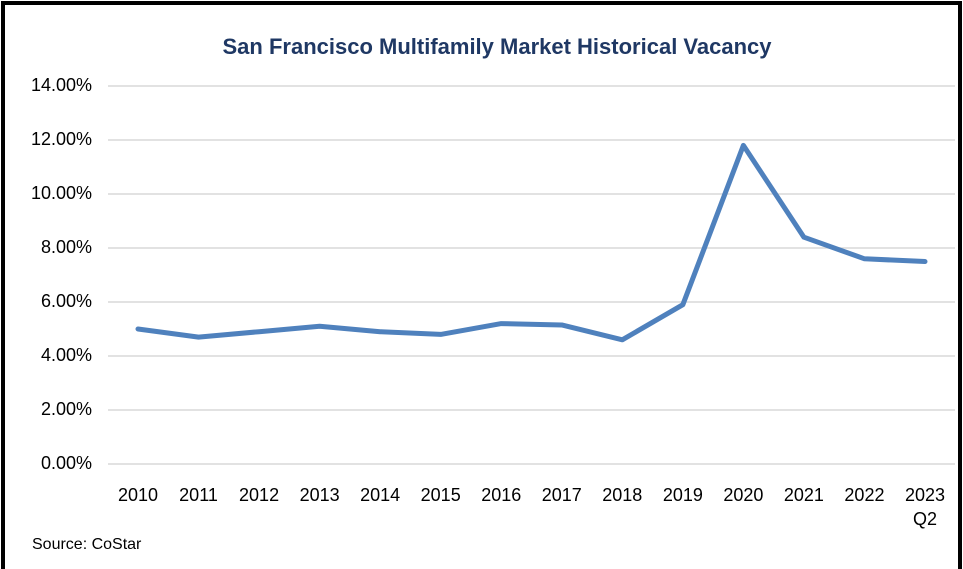 The height and width of the screenshot is (569, 963). I want to click on x-tick-label: 2014, so click(380, 495).